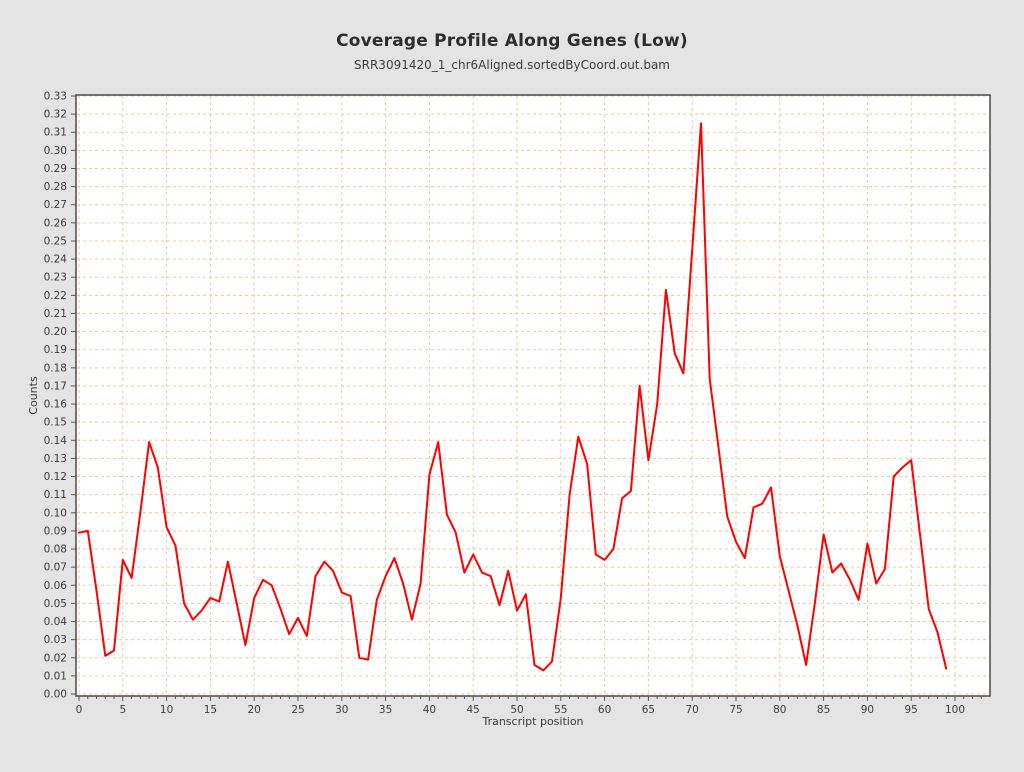 This screenshot has width=1024, height=772. Describe the element at coordinates (779, 710) in the screenshot. I see `svg-text: 80` at that location.